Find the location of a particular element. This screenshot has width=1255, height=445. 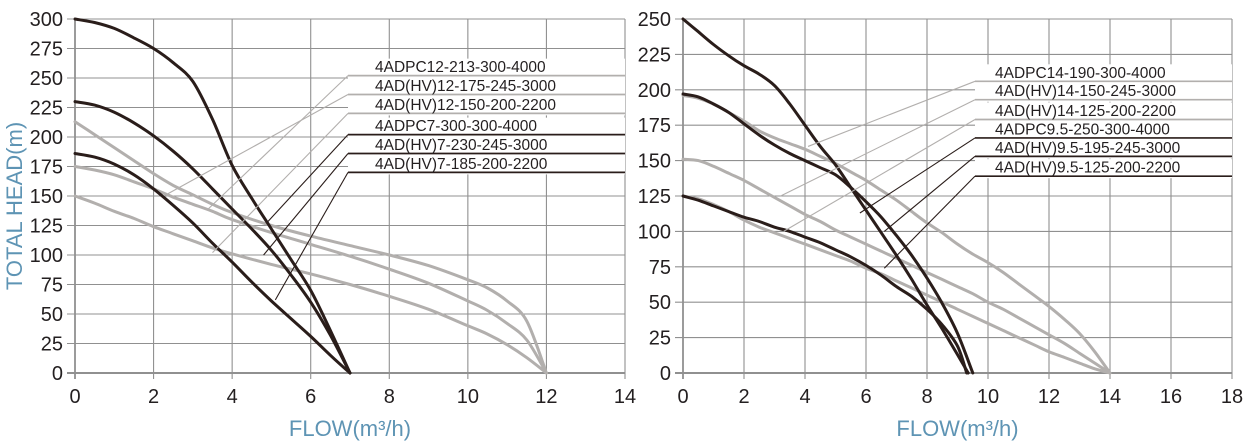

x-tick-label: 16 is located at coordinates (1171, 397).